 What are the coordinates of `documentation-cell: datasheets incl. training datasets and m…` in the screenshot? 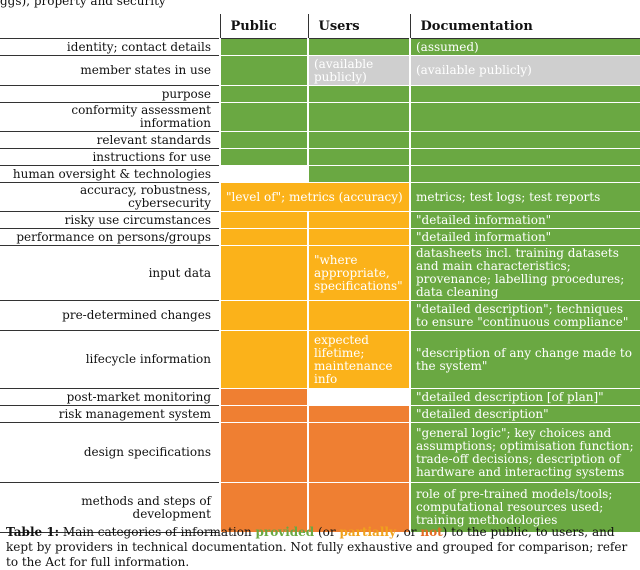 It's located at (524, 273).